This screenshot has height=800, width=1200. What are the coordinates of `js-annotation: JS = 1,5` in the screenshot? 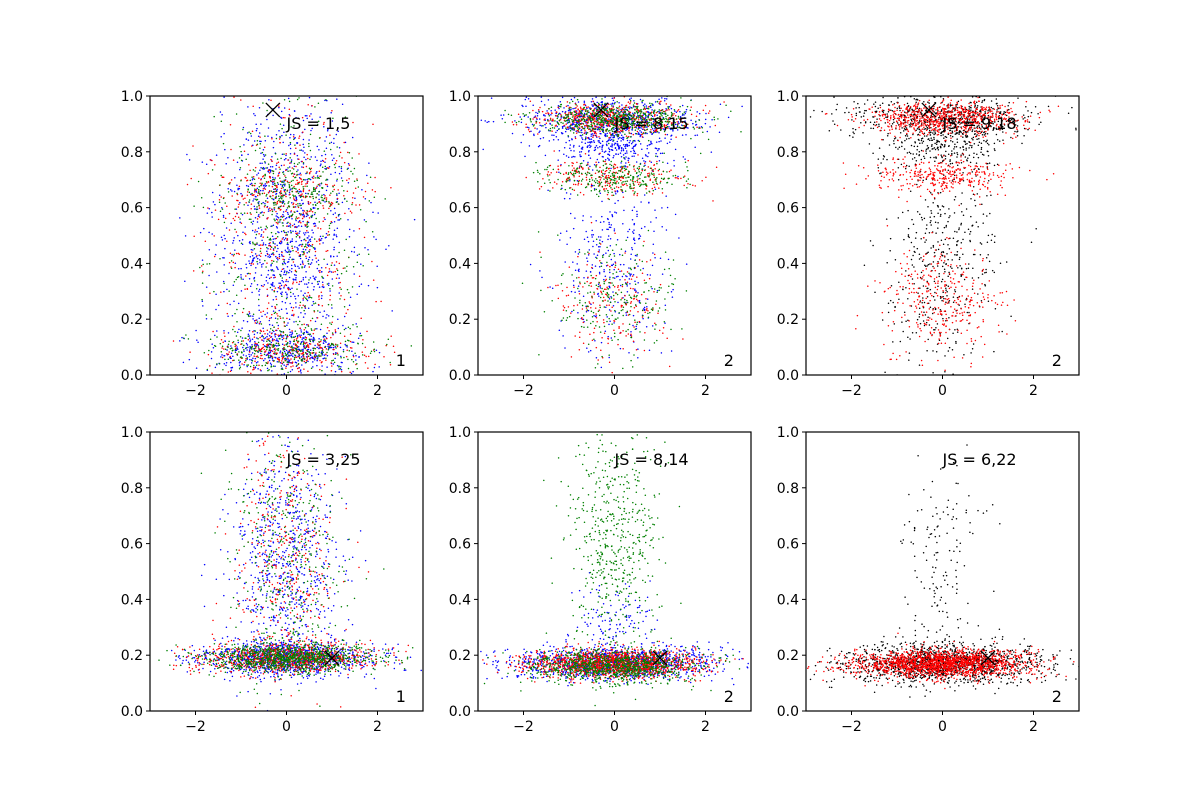 It's located at (318, 123).